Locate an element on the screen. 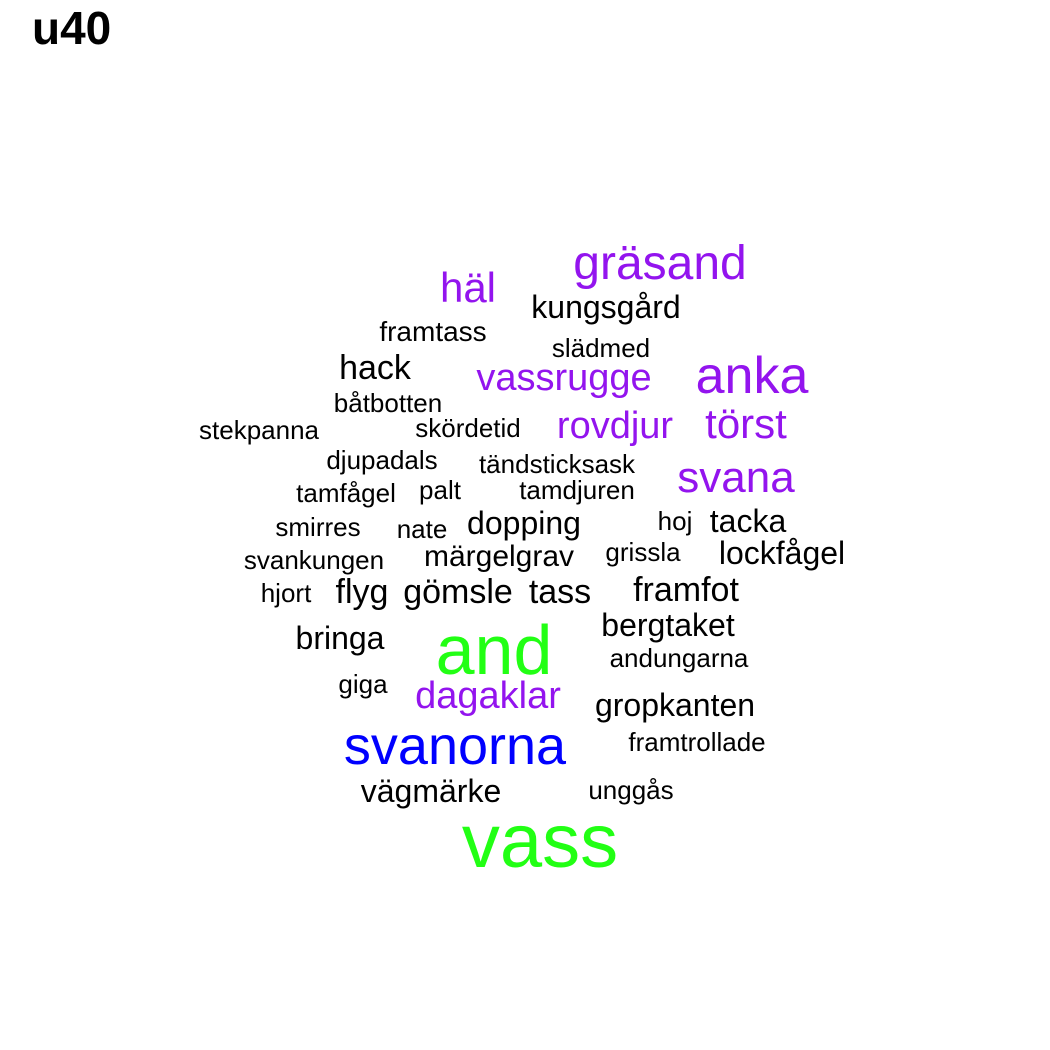 This screenshot has width=1050, height=1050. word-42: framtrollade is located at coordinates (697, 742).